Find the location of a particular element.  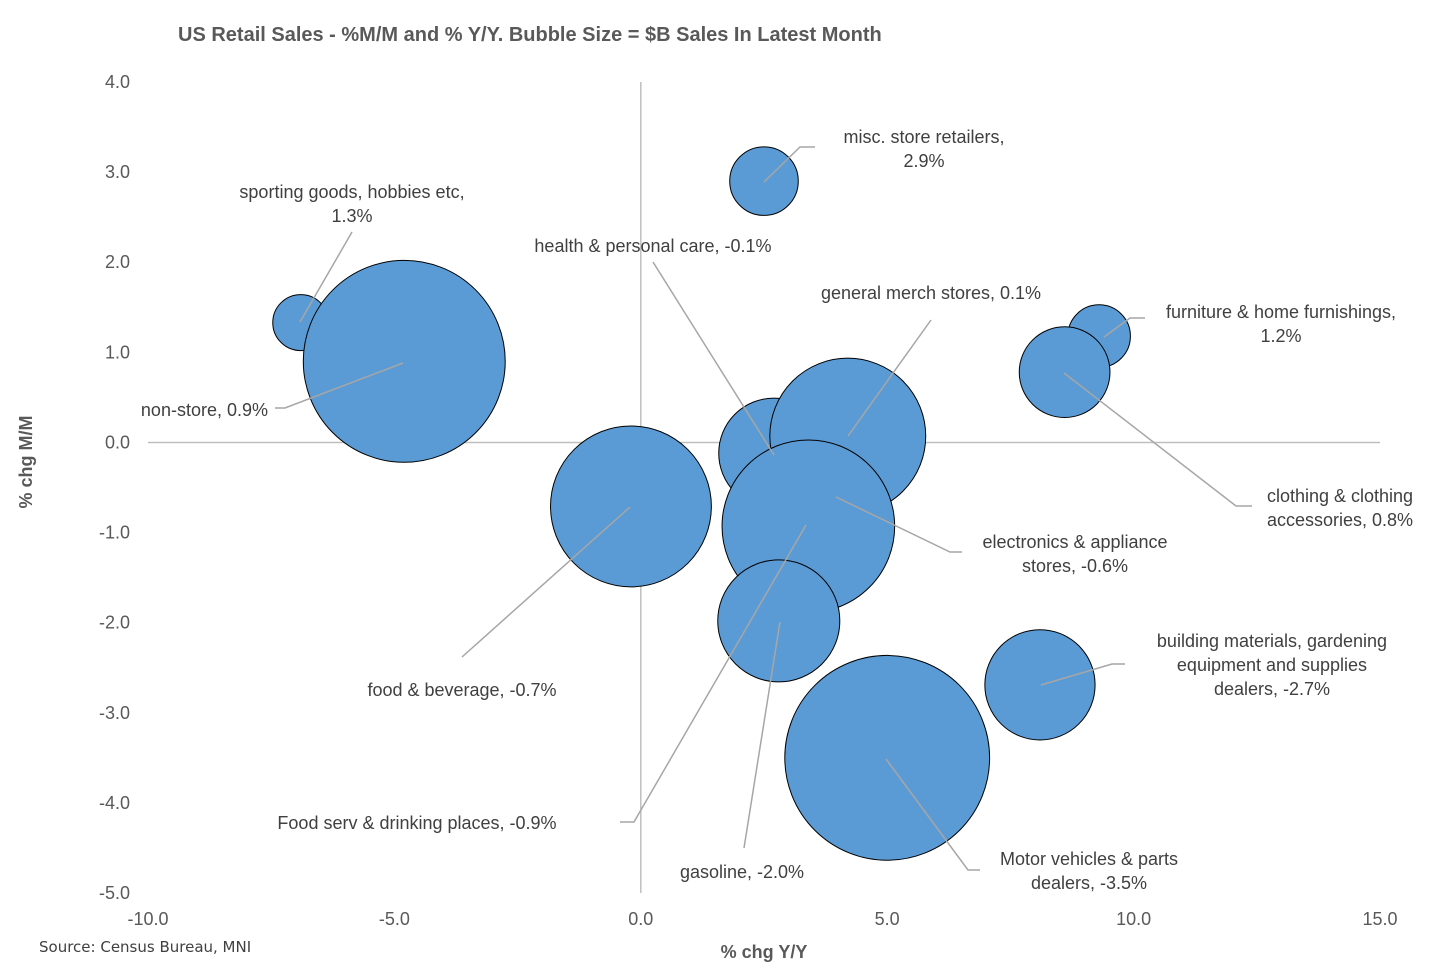

y-tick-label: 4.0 is located at coordinates (117, 82).